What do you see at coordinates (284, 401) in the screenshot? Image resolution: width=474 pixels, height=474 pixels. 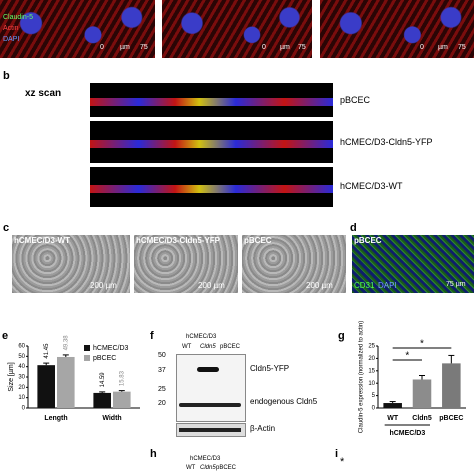 I see `band-label: endogenous Cldn5` at bounding box center [284, 401].